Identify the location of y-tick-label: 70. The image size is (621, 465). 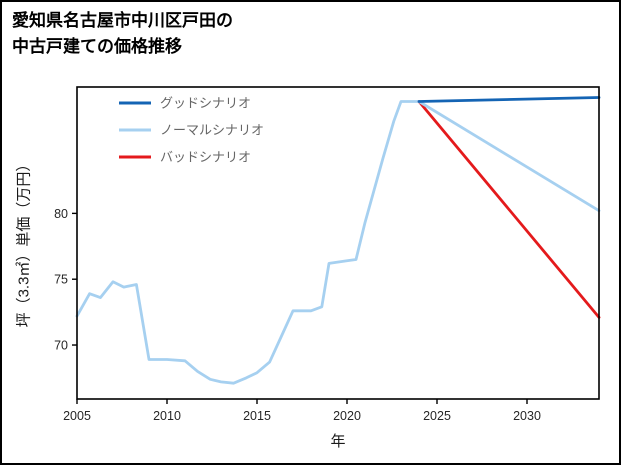
(61, 346).